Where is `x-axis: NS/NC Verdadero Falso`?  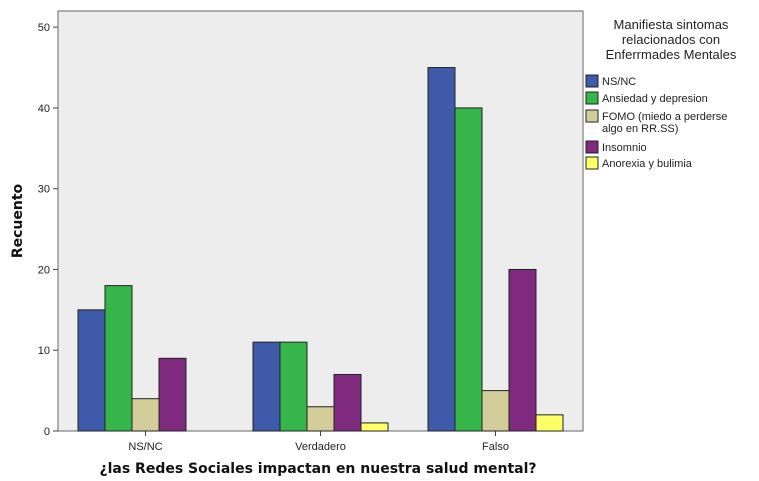
x-axis: NS/NC Verdadero Falso is located at coordinates (318, 442).